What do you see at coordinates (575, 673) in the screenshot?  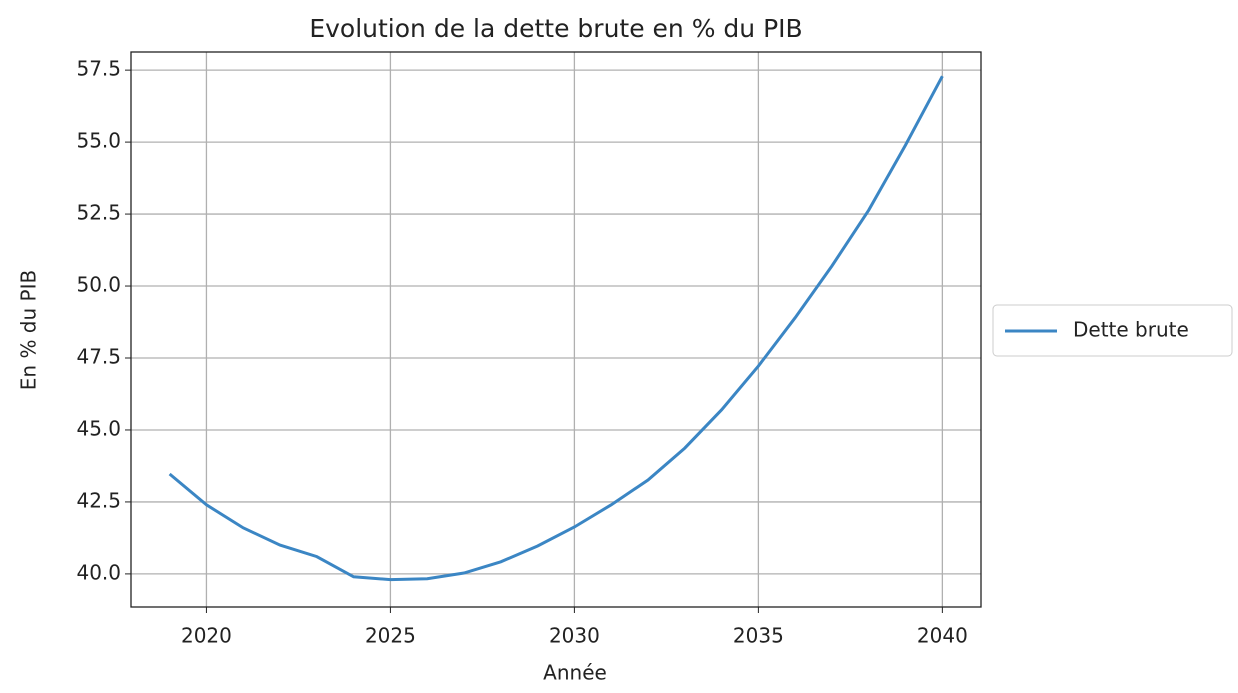 I see `x-axis-label: Année` at bounding box center [575, 673].